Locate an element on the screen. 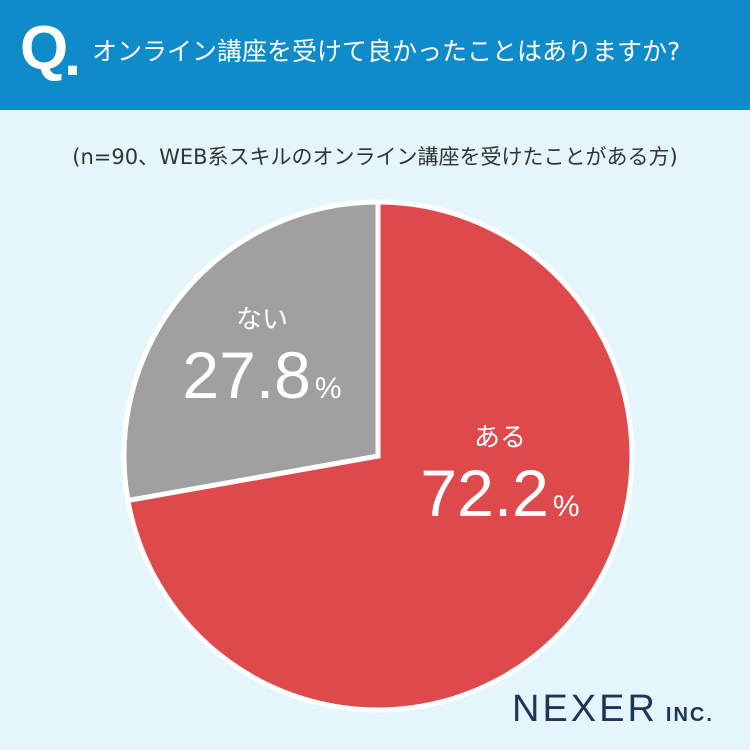  sample-note: (n=90、WEB系スキルのオンライン講座を受けたことがある方) is located at coordinates (375, 157).